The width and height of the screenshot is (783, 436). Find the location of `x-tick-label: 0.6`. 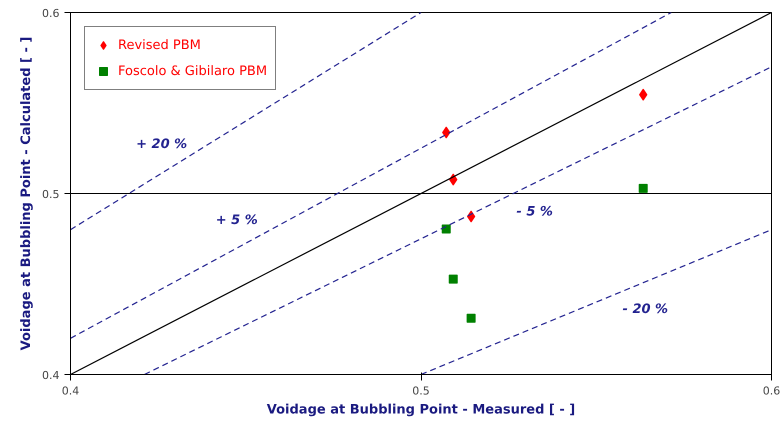

x-tick-label: 0.6 is located at coordinates (771, 391).